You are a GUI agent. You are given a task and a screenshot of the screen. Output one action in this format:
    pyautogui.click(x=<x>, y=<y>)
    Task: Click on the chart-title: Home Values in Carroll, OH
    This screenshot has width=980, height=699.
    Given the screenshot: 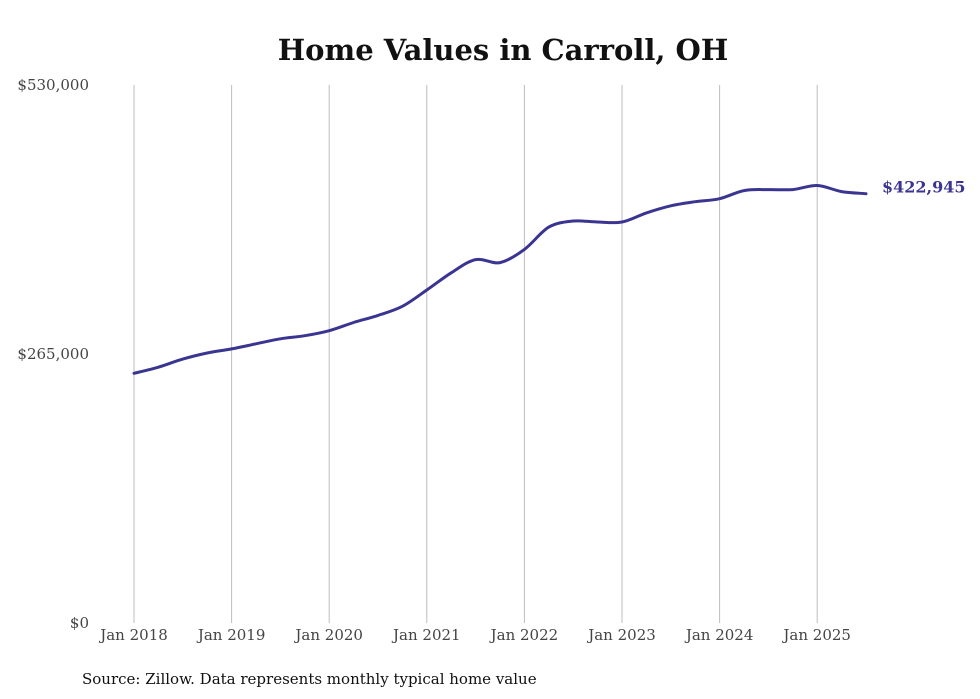 What is the action you would take?
    pyautogui.click(x=503, y=50)
    